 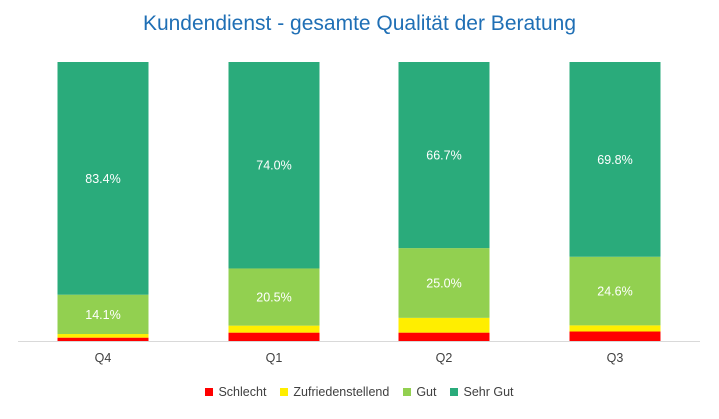 What do you see at coordinates (615, 328) in the screenshot?
I see `bar-segment-zufriedenstellend-q3` at bounding box center [615, 328].